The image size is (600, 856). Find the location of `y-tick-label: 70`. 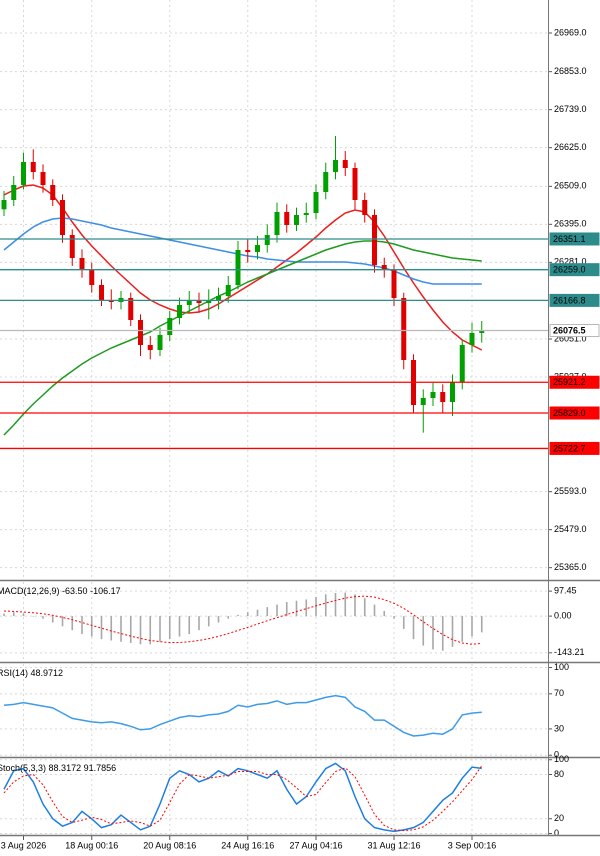

y-tick-label: 70 is located at coordinates (559, 693).